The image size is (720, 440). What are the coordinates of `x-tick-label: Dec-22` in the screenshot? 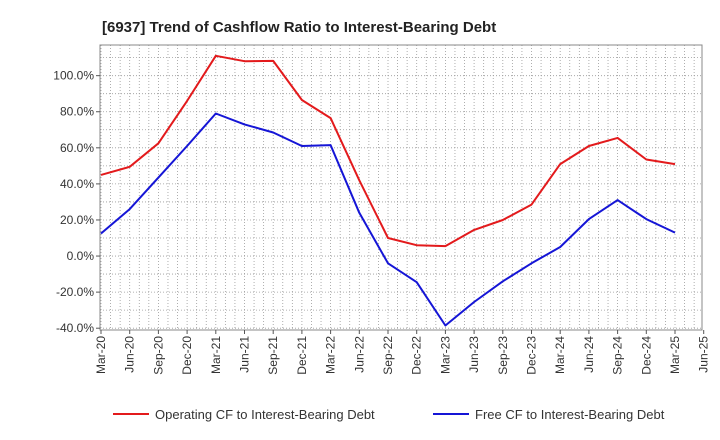 It's located at (417, 355).